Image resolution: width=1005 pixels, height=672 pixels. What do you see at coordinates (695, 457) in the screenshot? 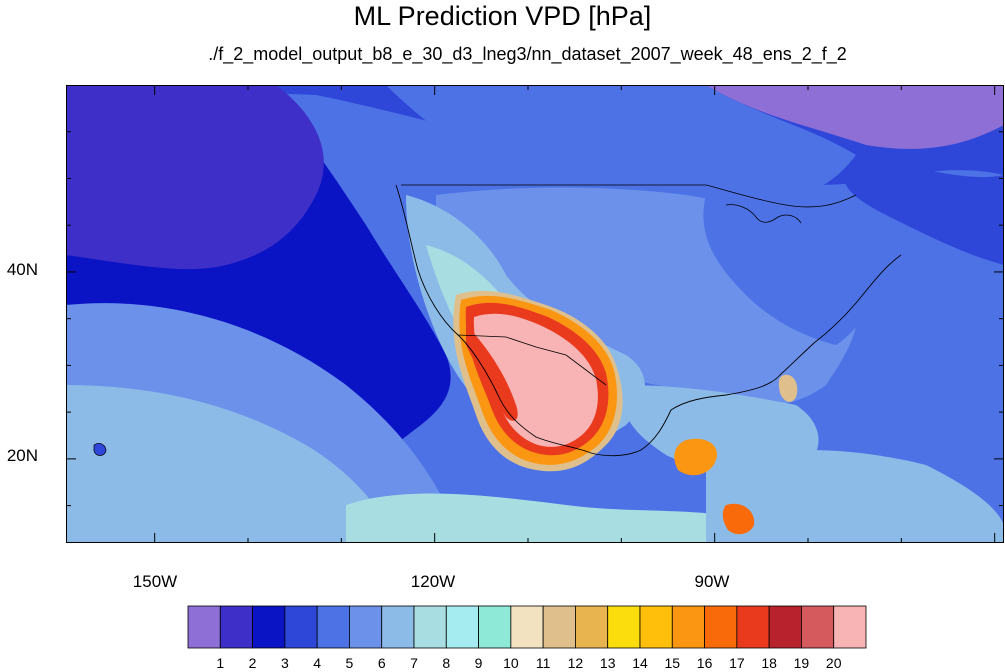
I see `yucatan-hot-region` at bounding box center [695, 457].